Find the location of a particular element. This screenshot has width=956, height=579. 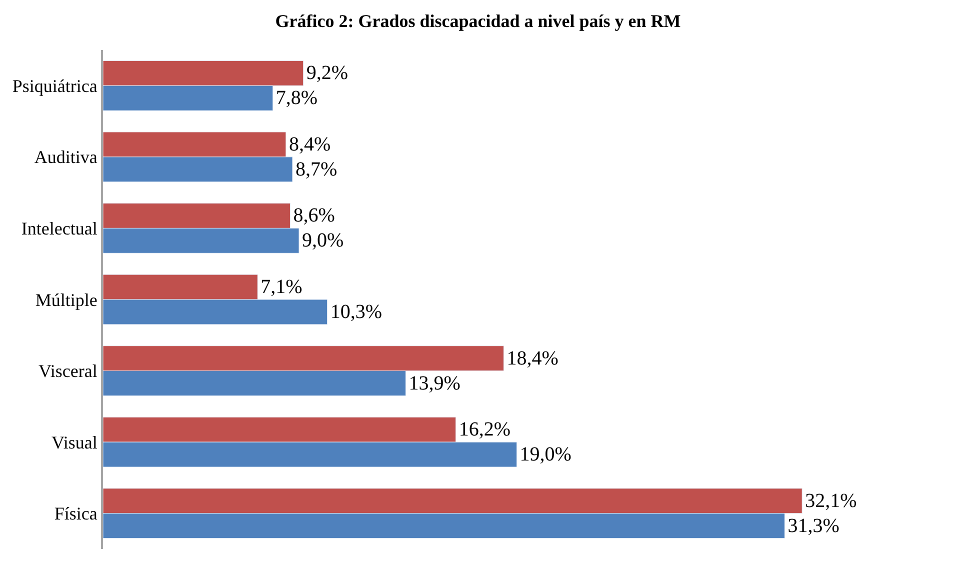

y-tick-label: Psiquiátrica is located at coordinates (55, 86).